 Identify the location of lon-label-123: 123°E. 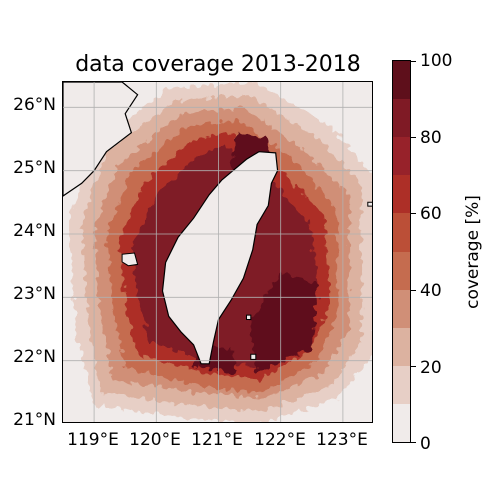
(342, 440).